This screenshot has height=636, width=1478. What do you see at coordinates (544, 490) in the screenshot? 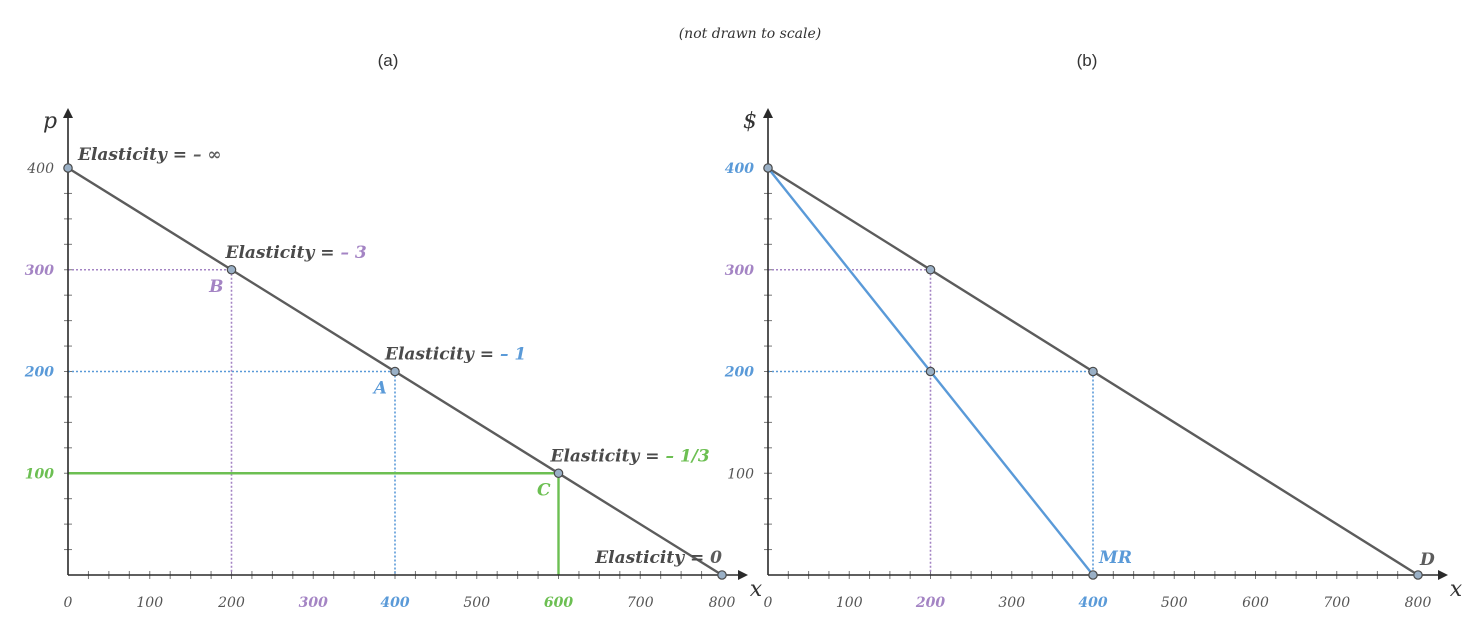
I see `point-label-c: C` at bounding box center [544, 490].